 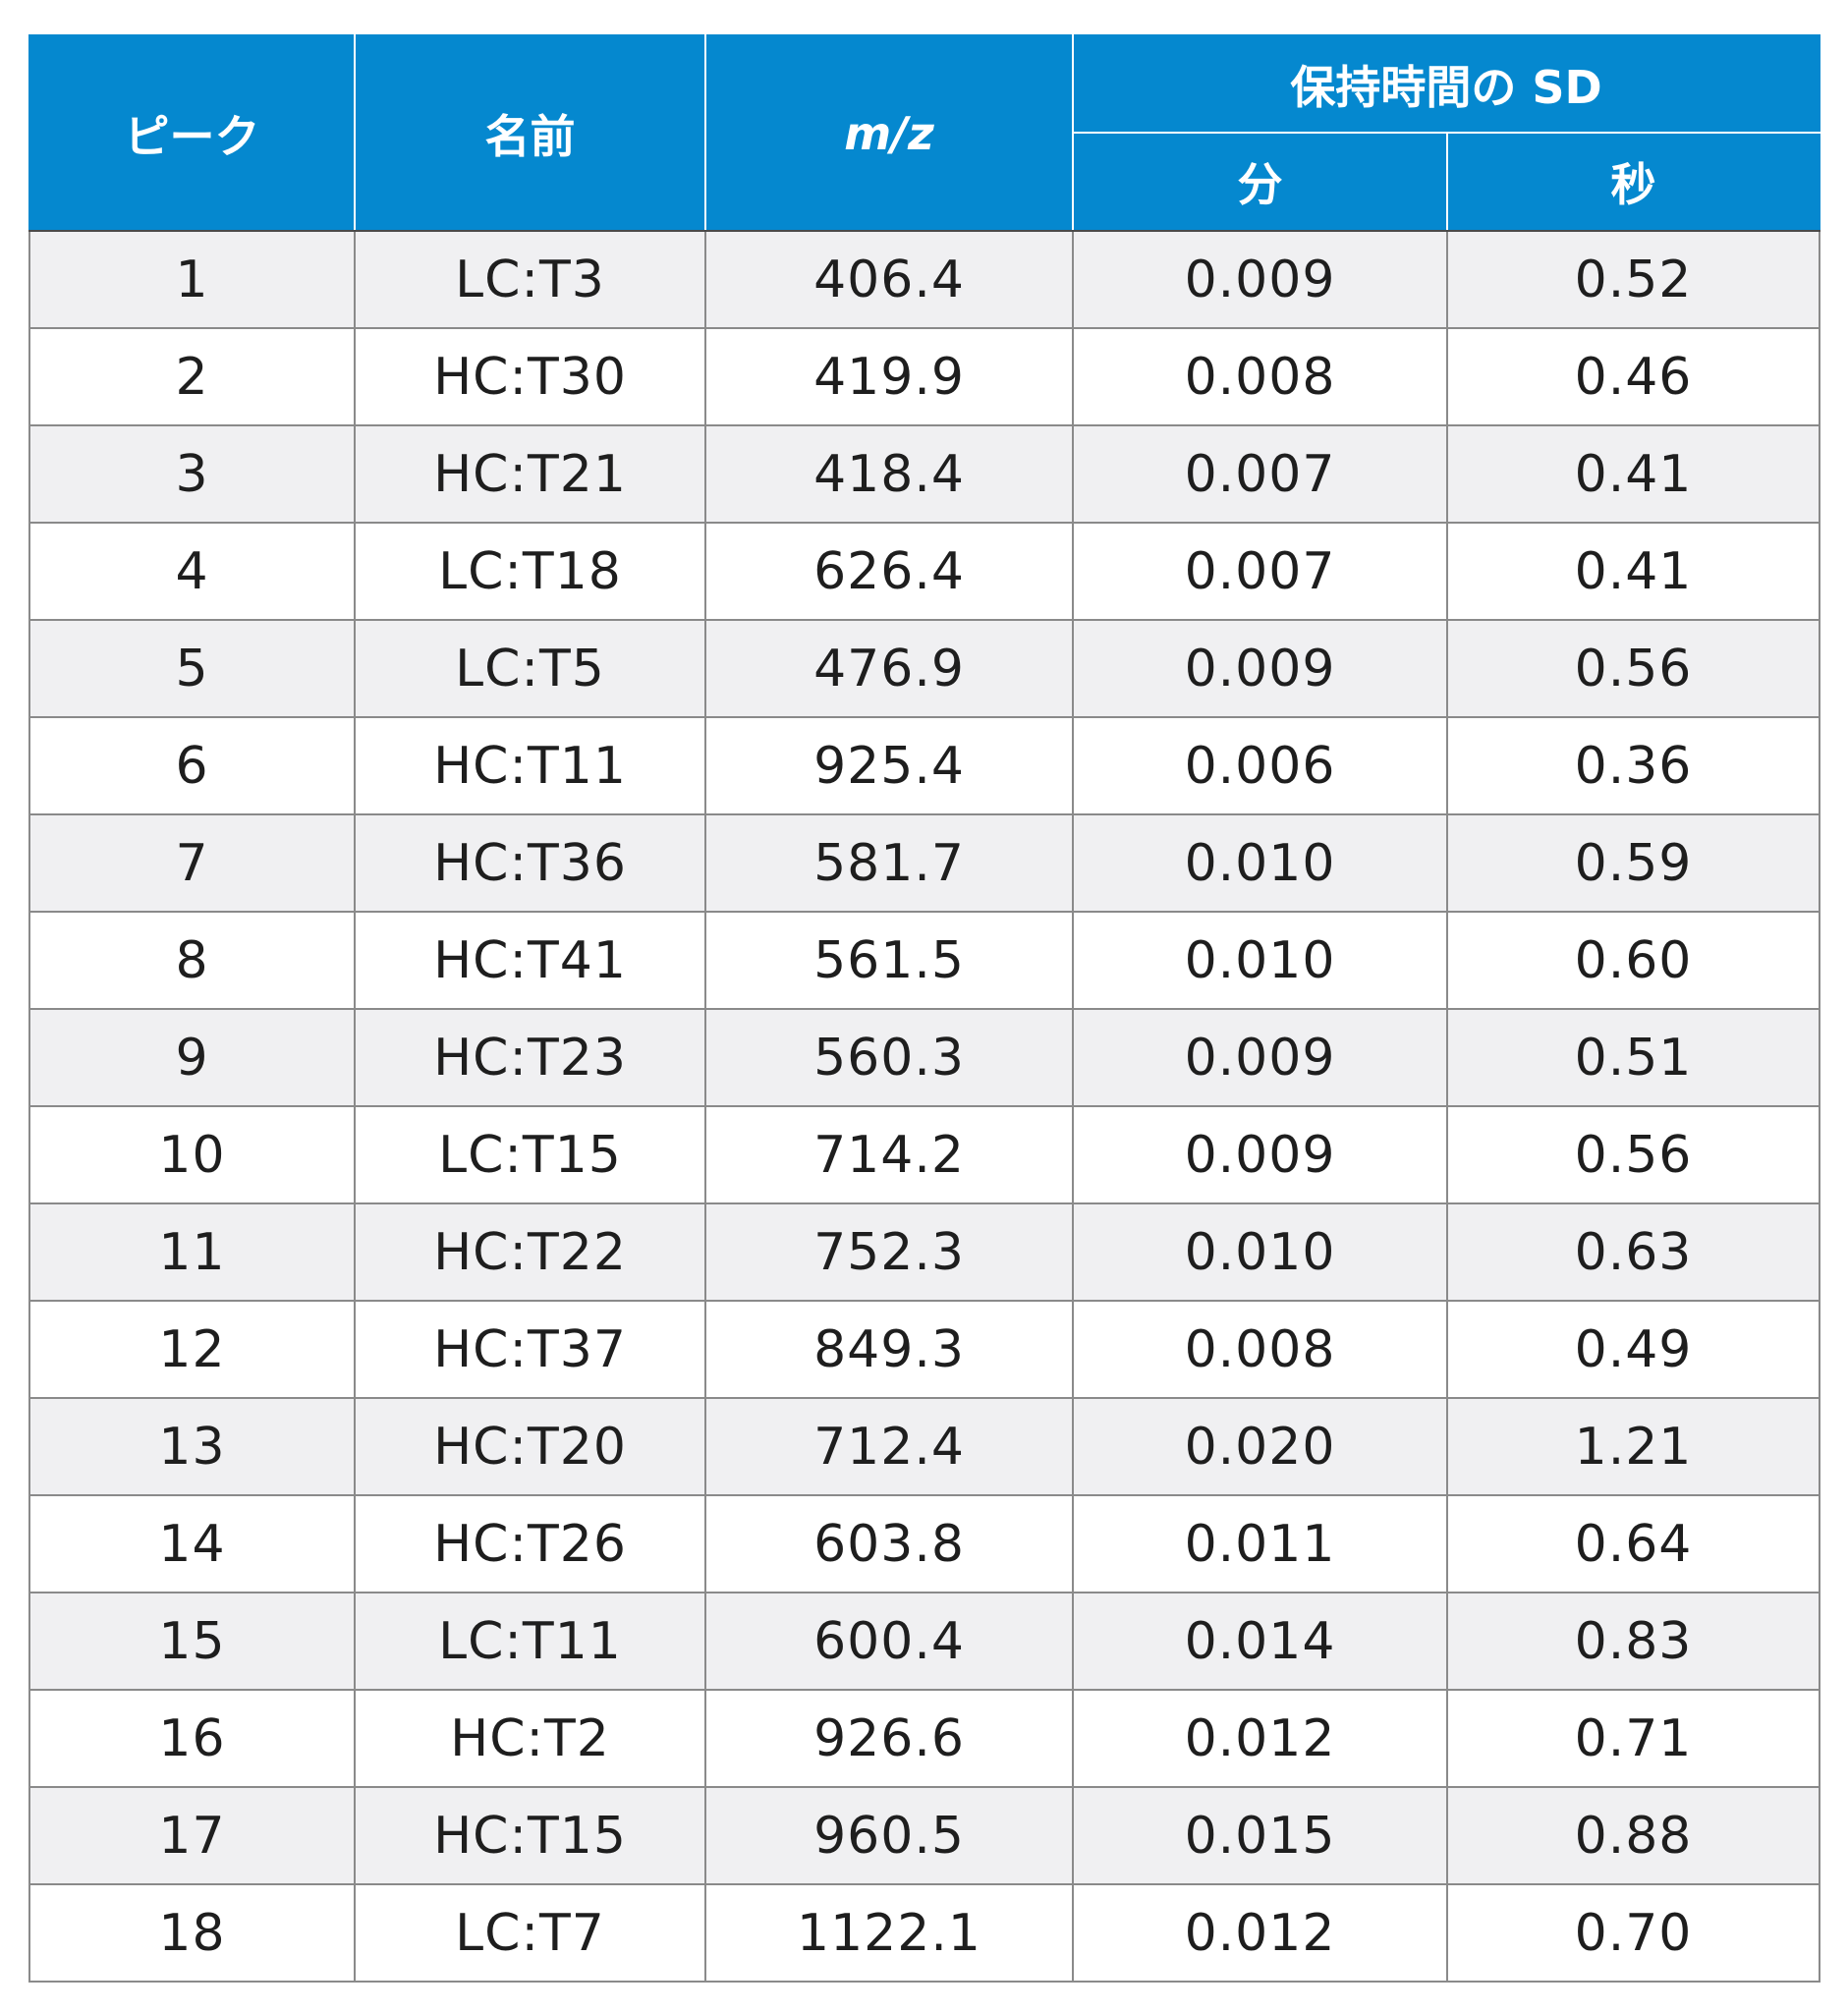 What do you see at coordinates (530, 765) in the screenshot?
I see `cell-name: HC:T11` at bounding box center [530, 765].